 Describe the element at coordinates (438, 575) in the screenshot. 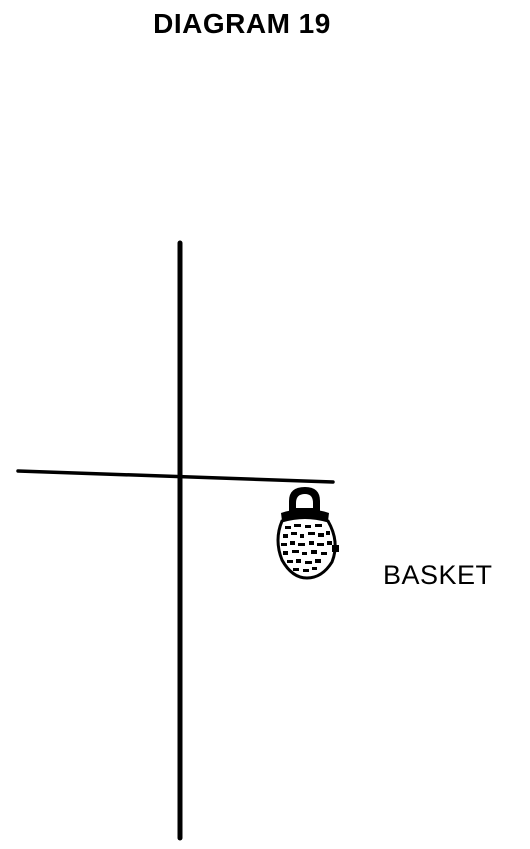

I see `basket-label: BASKET` at that location.